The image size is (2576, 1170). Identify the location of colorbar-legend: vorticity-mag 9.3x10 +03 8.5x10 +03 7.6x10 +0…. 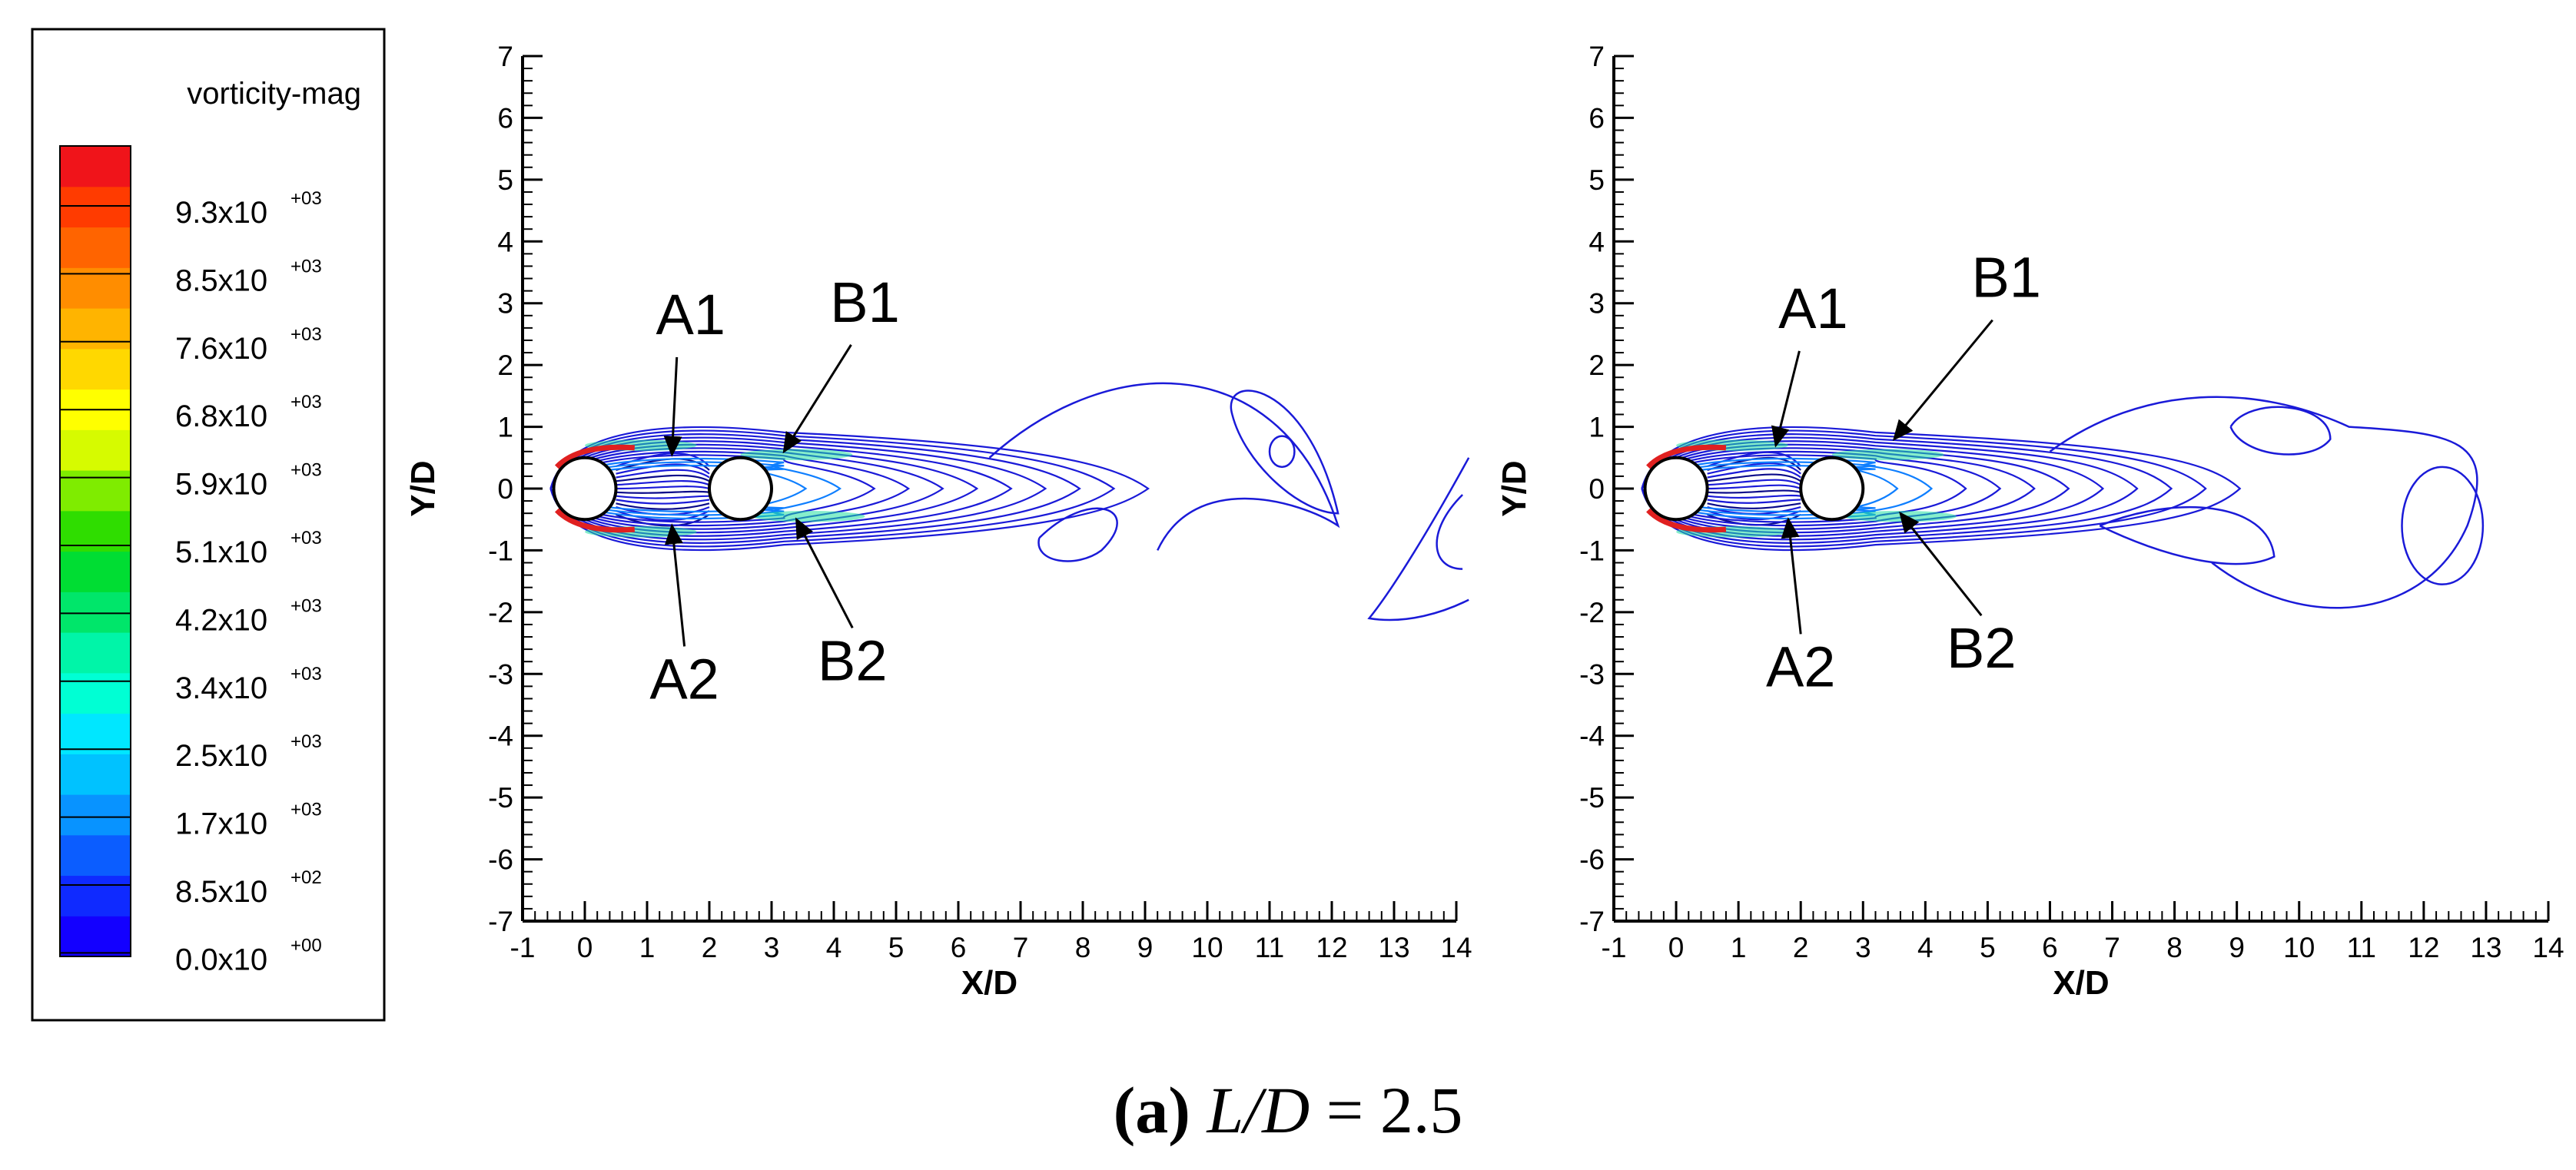
(208, 525).